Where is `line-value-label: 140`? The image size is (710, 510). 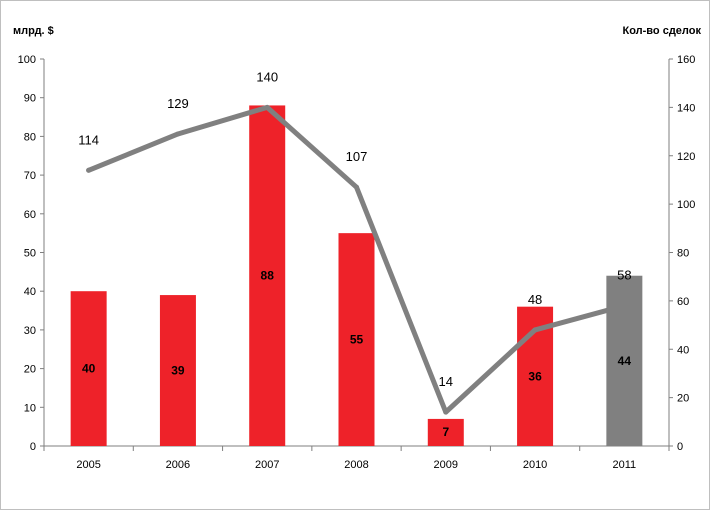 line-value-label: 140 is located at coordinates (267, 76).